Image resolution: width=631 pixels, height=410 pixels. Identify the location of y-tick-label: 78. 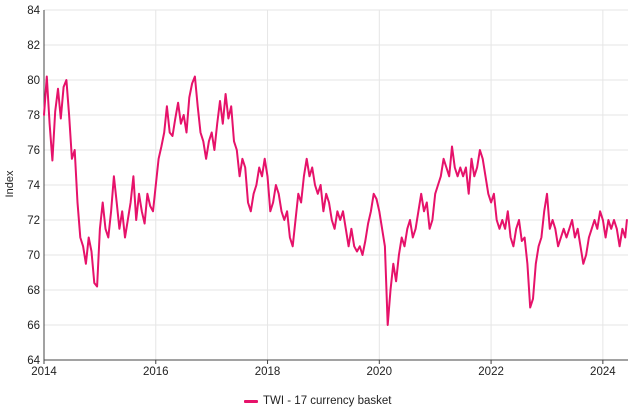
(33, 116).